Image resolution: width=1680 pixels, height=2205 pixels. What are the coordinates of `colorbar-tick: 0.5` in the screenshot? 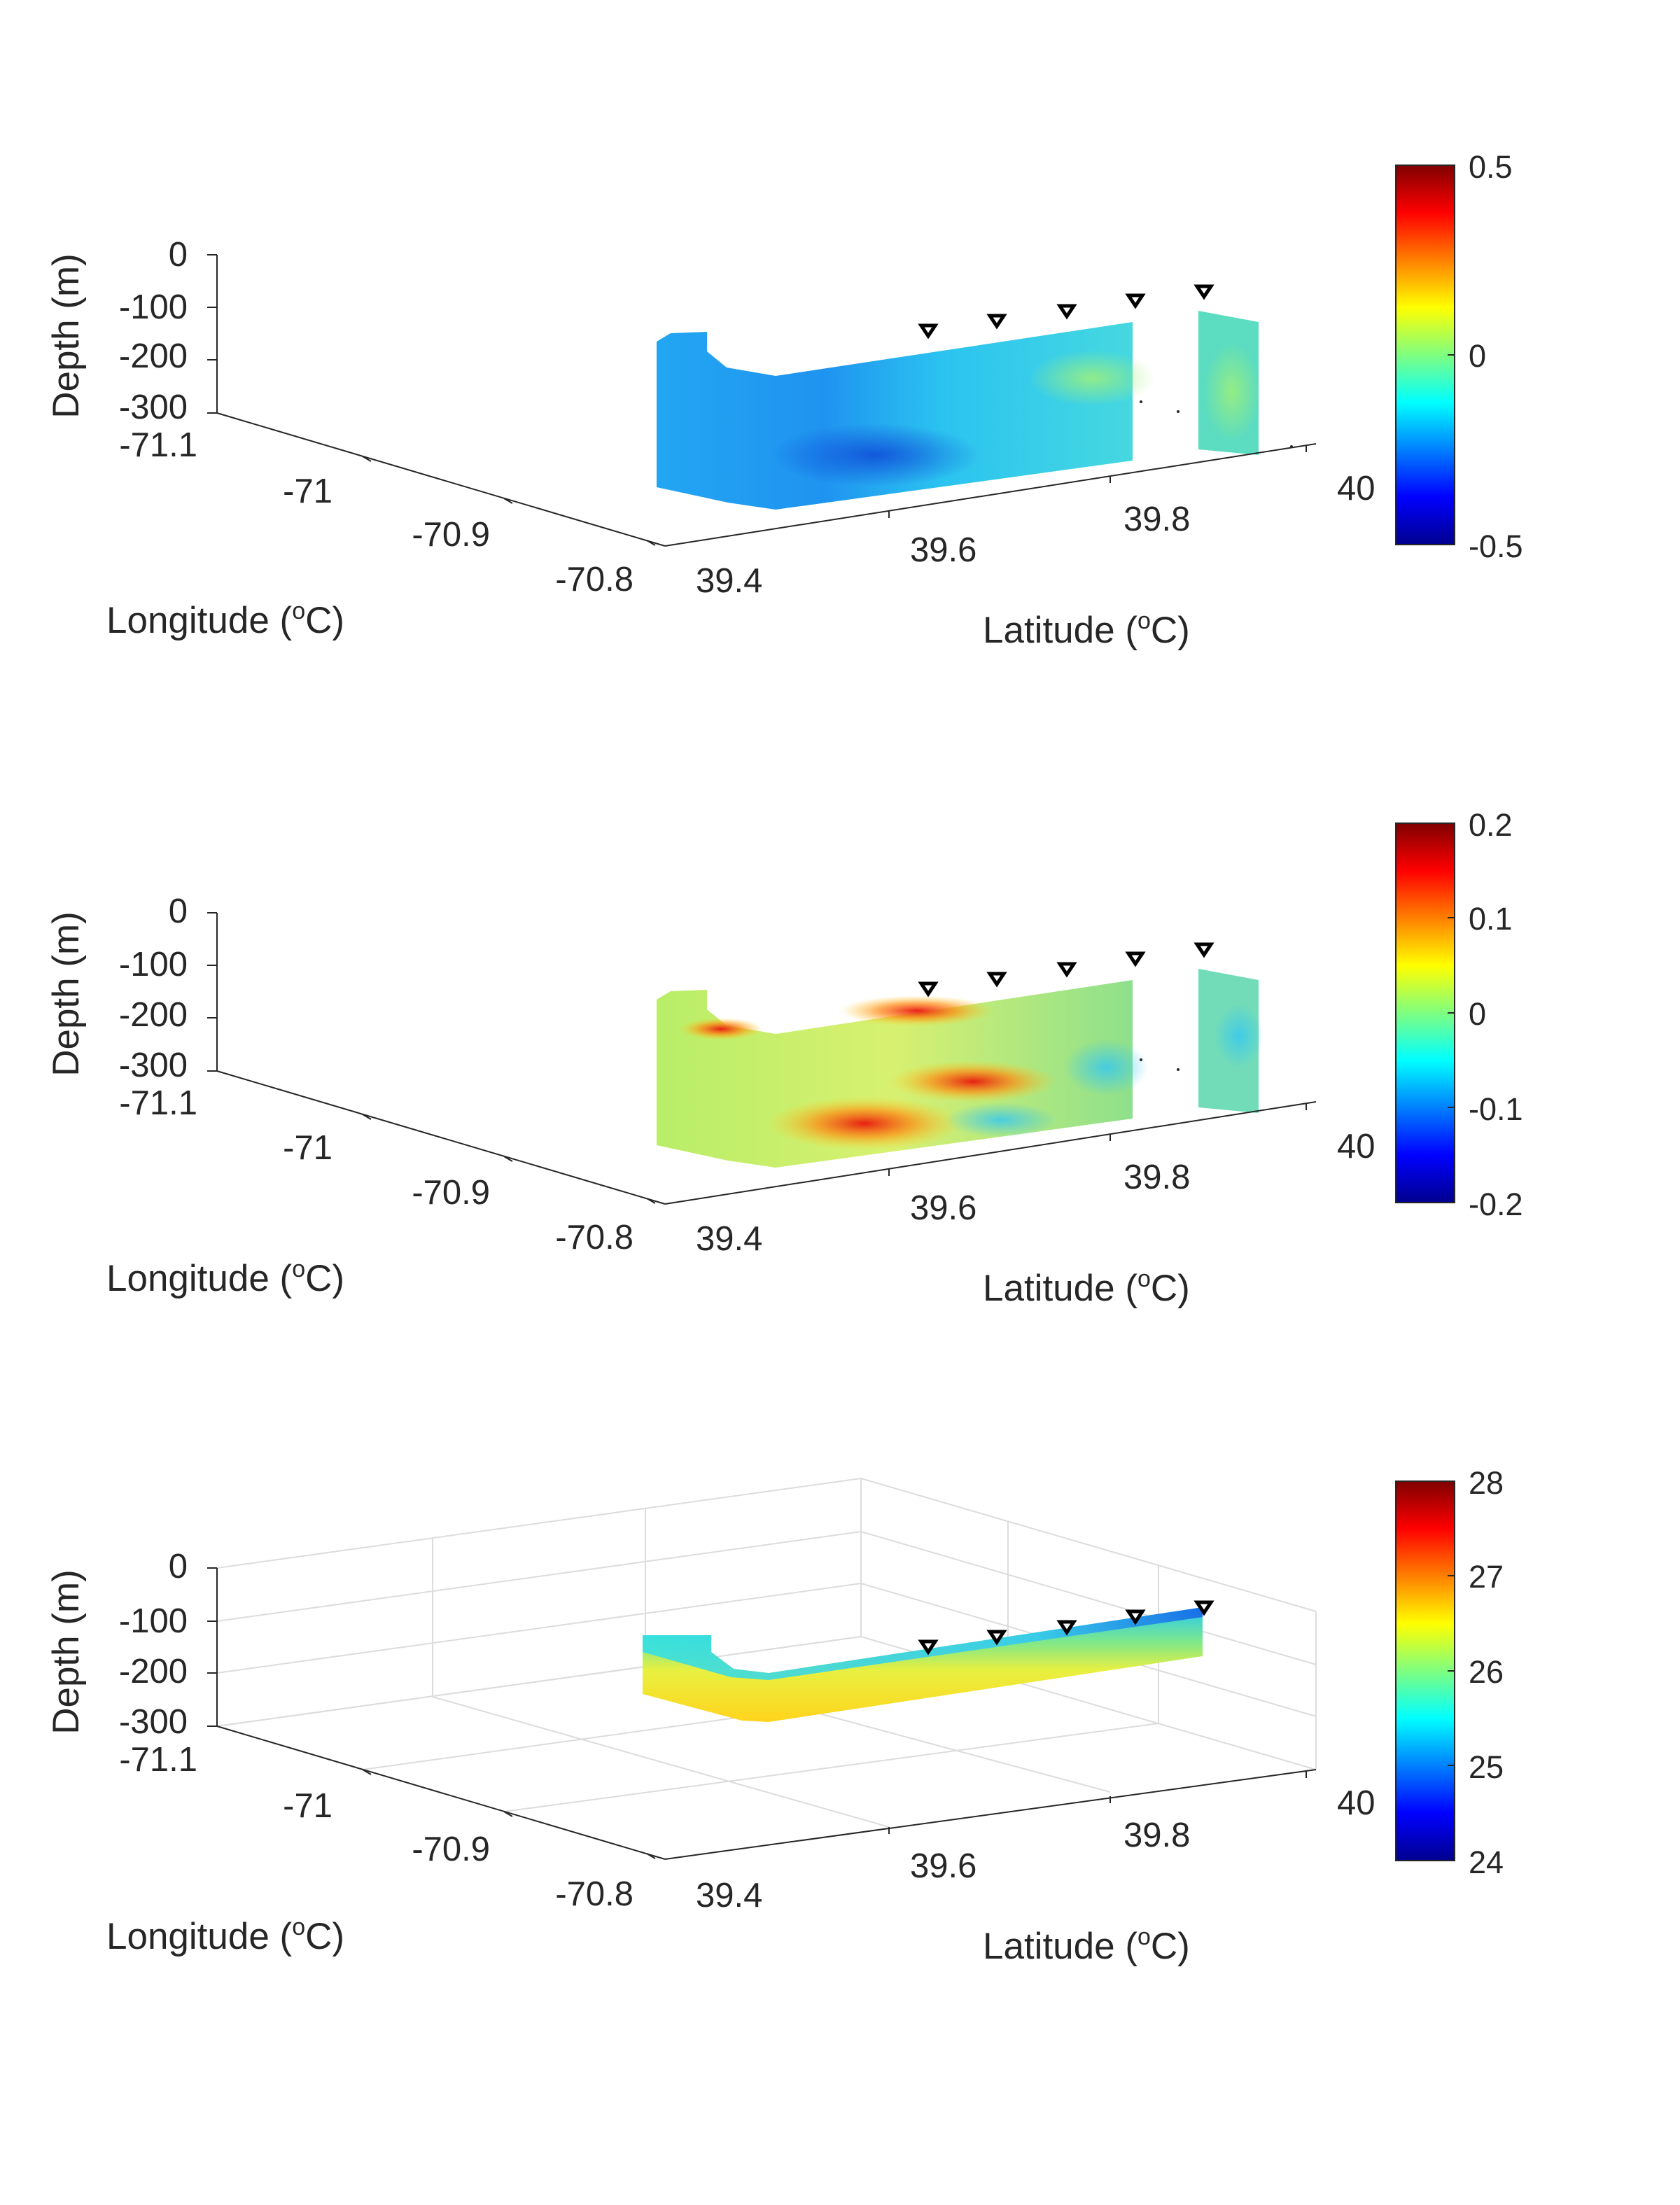 It's located at (1491, 167).